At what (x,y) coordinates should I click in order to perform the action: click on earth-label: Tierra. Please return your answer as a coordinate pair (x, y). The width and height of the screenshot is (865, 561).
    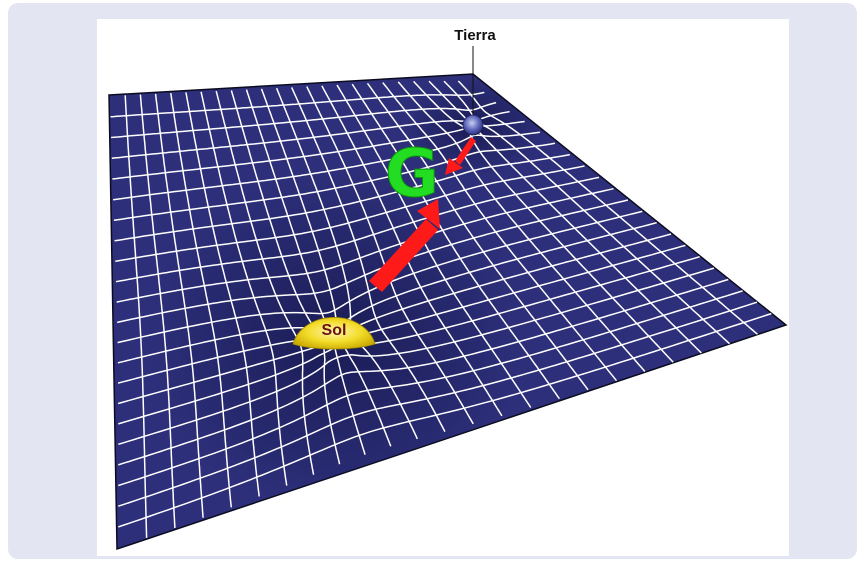
    Looking at the image, I should click on (475, 35).